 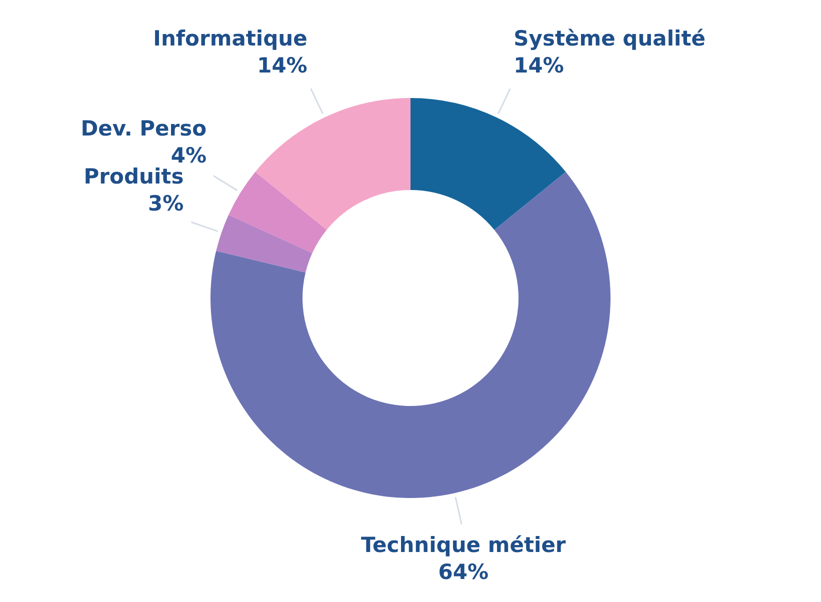 What do you see at coordinates (143, 128) in the screenshot?
I see `slice-label: Dev. Perso` at bounding box center [143, 128].